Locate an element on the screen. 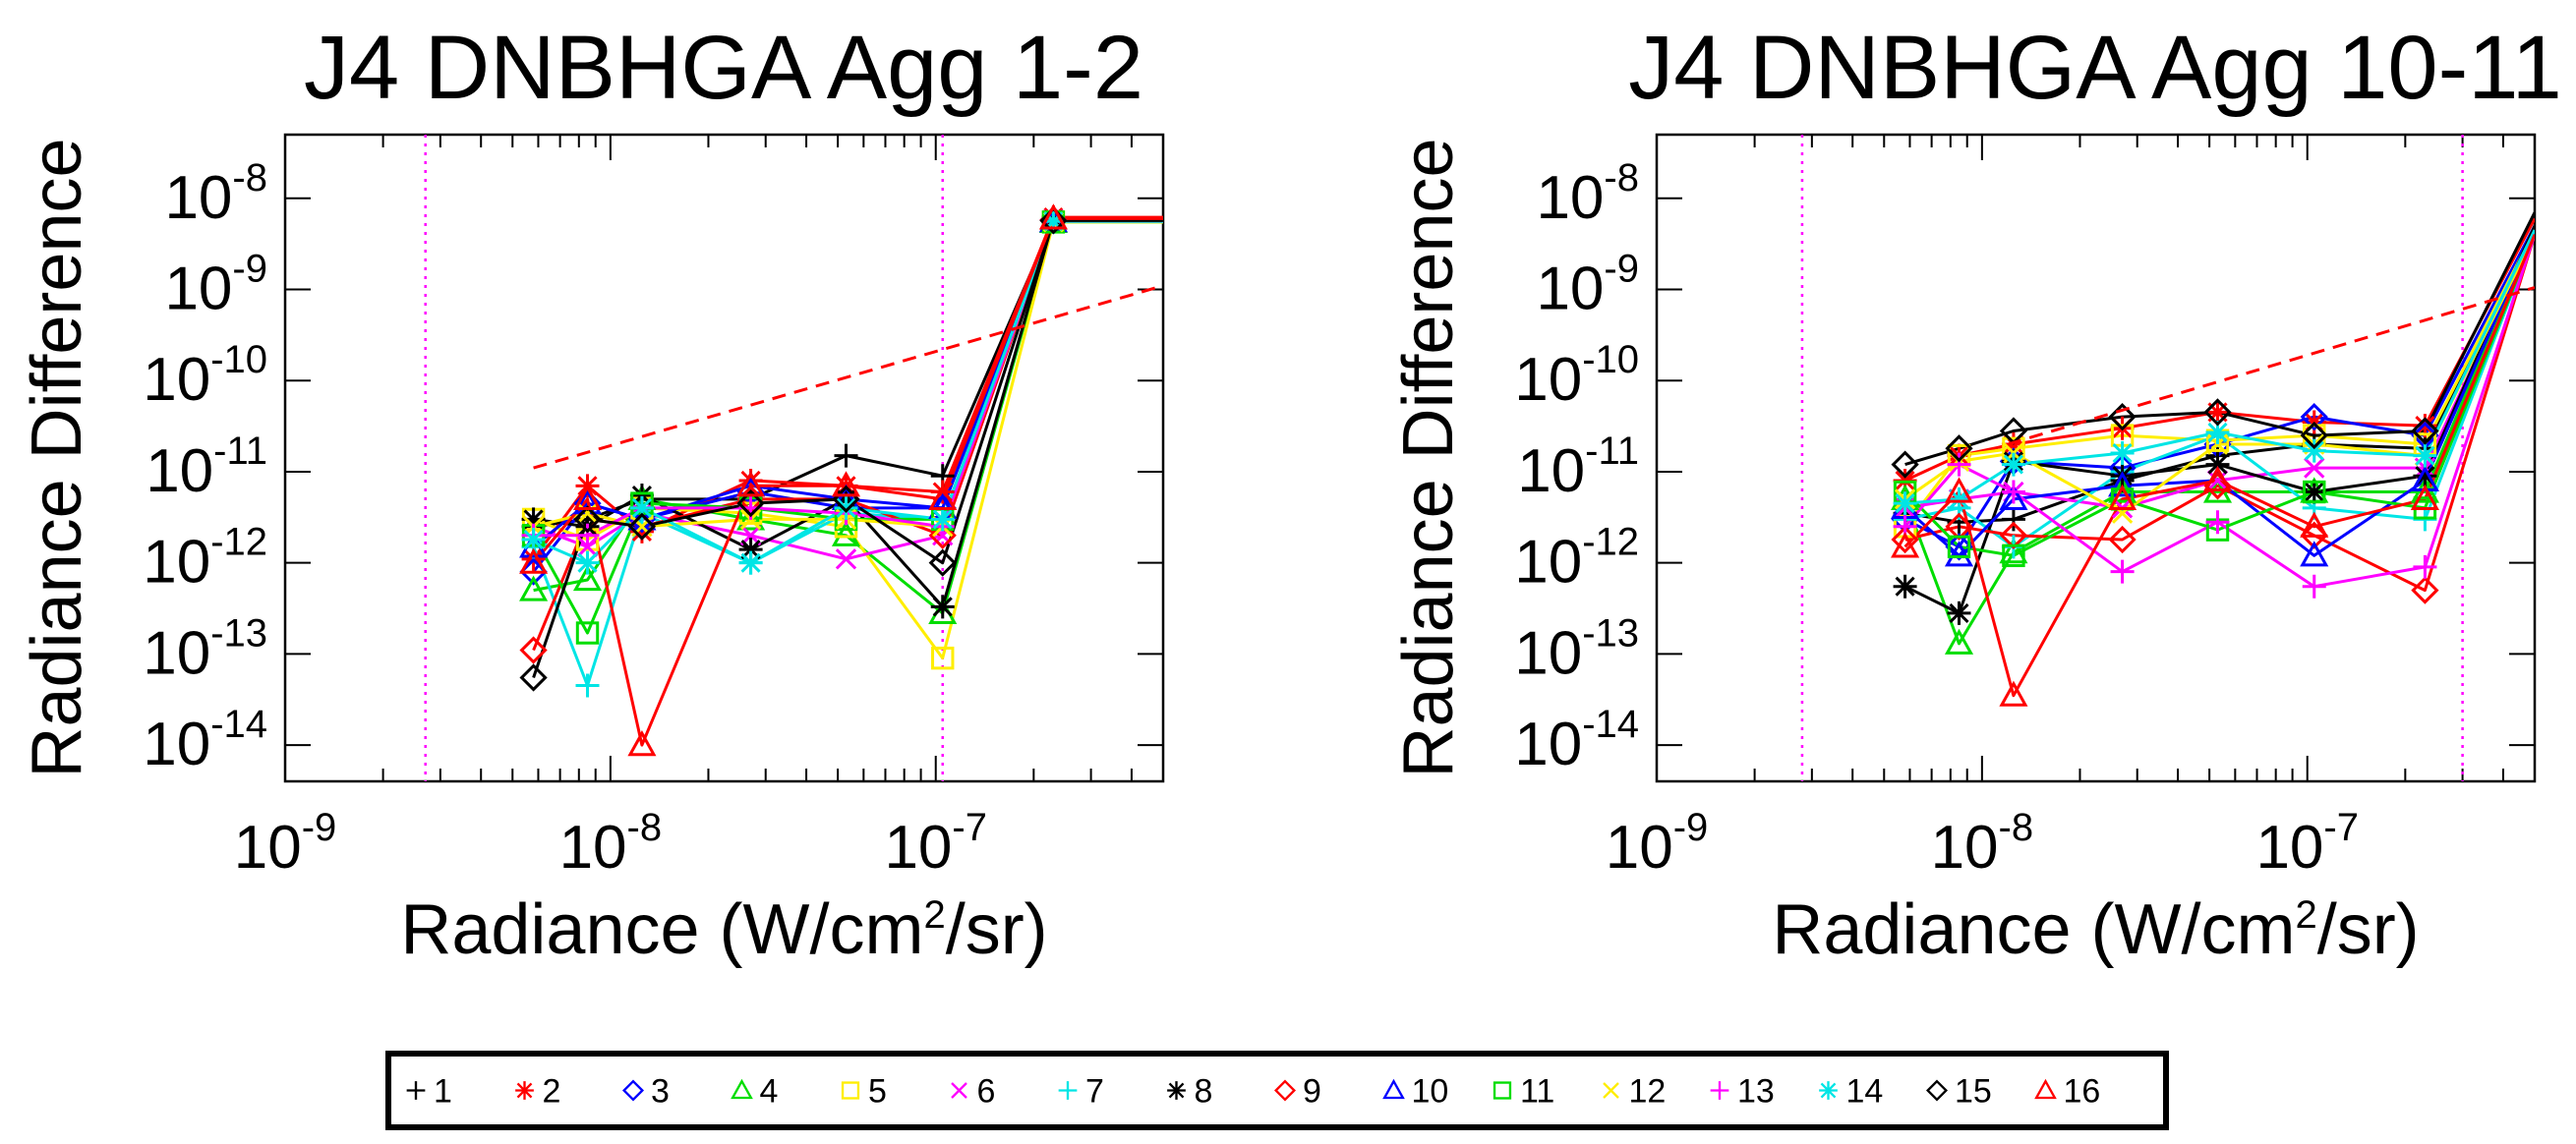 The image size is (2576, 1144). legend: 1 2 3 4 5 6 7 8 9 10 11 12 13 14 15 16 is located at coordinates (1277, 1090).